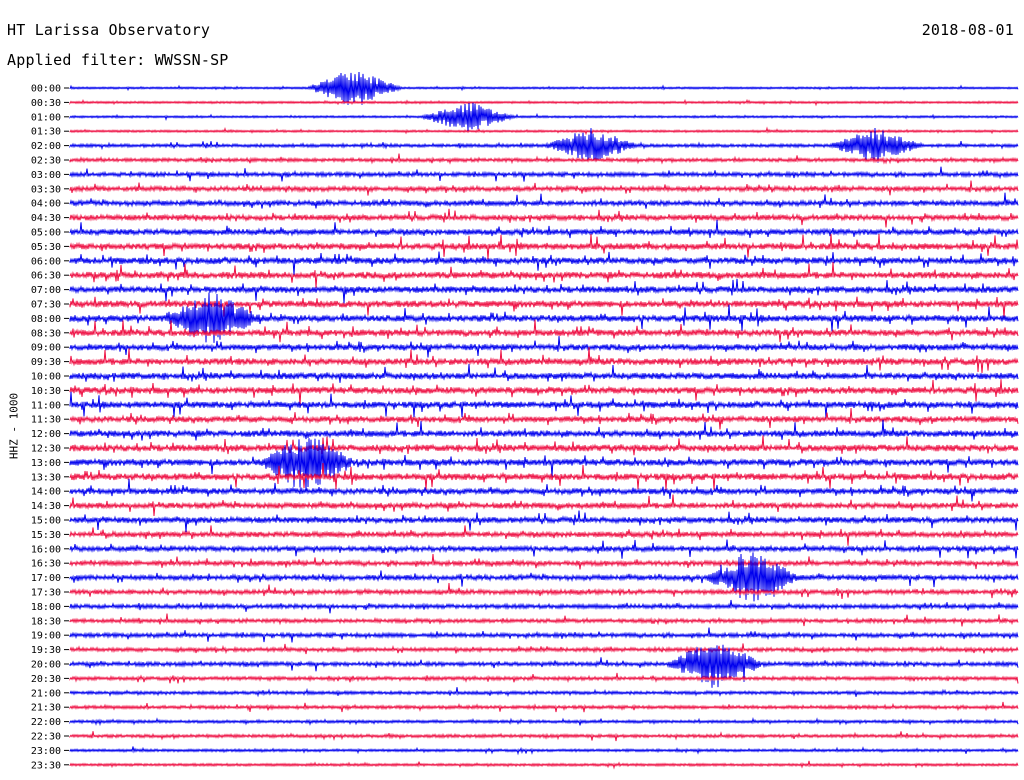 Image resolution: width=1024 pixels, height=780 pixels. I want to click on time-tick-label: 22:00, so click(46, 722).